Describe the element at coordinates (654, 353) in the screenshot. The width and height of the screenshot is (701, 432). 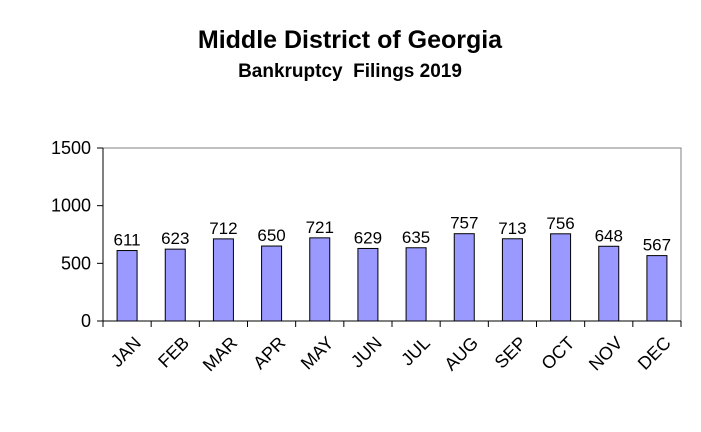
I see `x-tick-label: DEC` at that location.